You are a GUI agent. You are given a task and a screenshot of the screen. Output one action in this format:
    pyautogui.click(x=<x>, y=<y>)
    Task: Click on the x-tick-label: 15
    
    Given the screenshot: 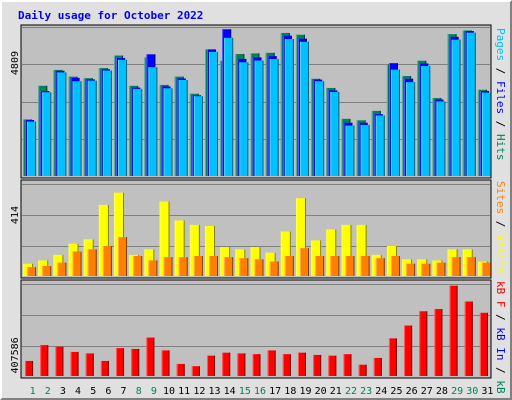 What is the action you would take?
    pyautogui.click(x=245, y=391)
    